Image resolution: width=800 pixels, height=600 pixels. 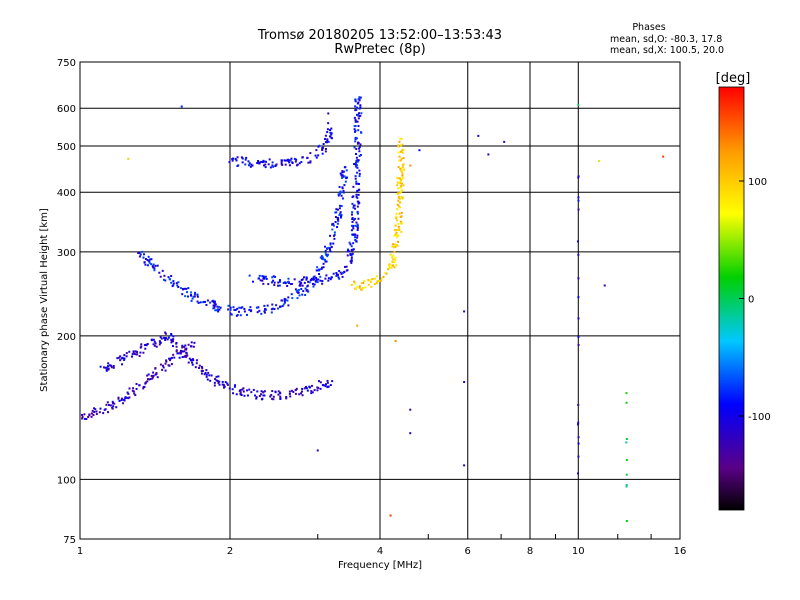 I want to click on y-tick-label: 75, so click(x=69, y=540).